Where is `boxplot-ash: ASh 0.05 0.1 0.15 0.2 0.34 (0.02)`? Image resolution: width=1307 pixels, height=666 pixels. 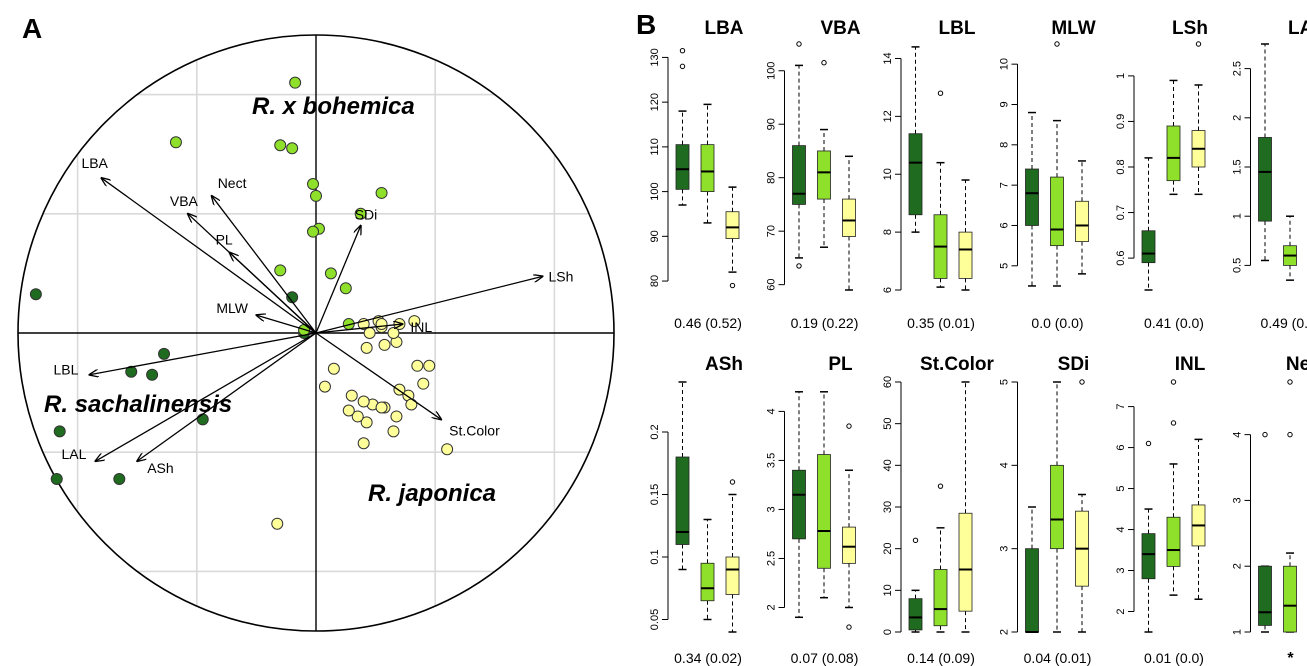 boxplot-ash: ASh 0.05 0.1 0.15 0.2 0.34 (0.02) is located at coordinates (696, 510).